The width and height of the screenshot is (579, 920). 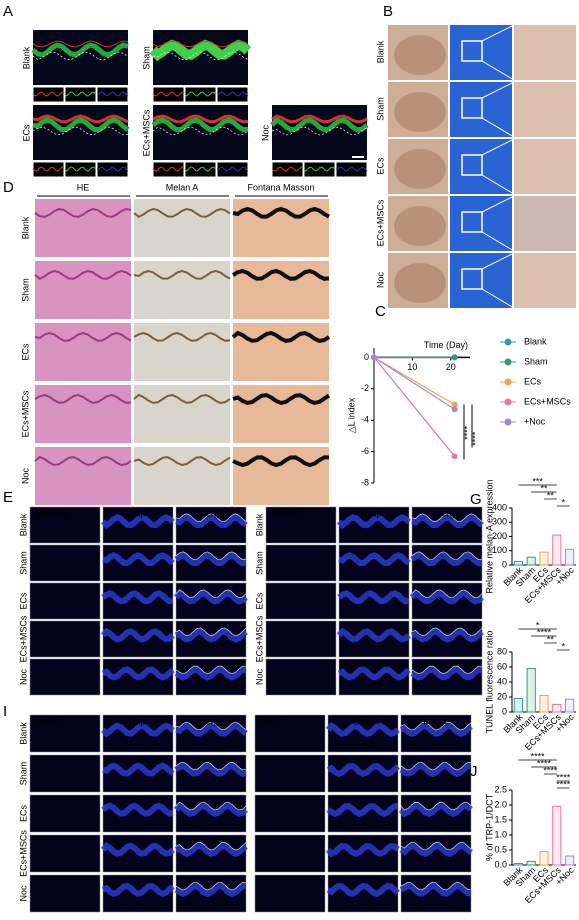 What do you see at coordinates (475, 438) in the screenshot?
I see `sig-label: ****` at bounding box center [475, 438].